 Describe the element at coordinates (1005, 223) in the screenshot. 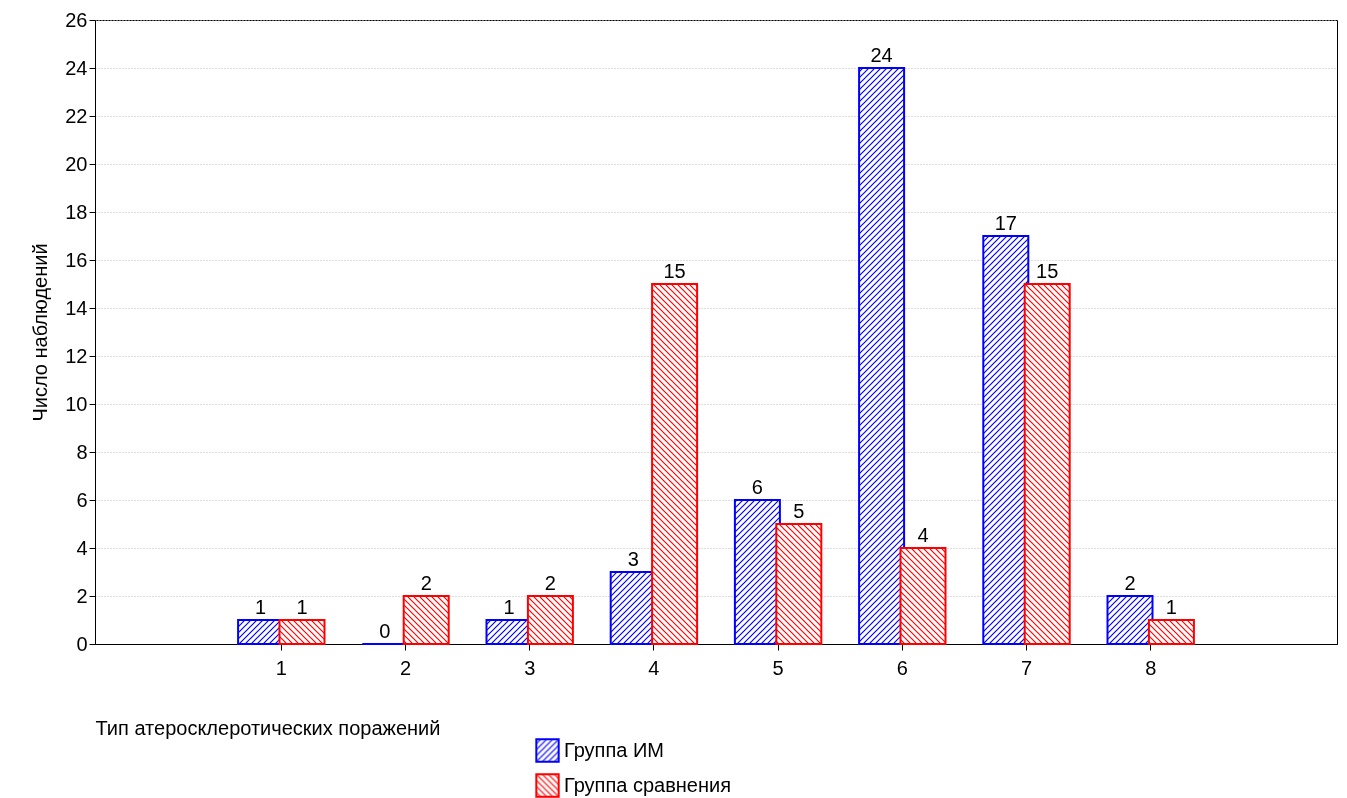

I see `data-label: 17` at that location.